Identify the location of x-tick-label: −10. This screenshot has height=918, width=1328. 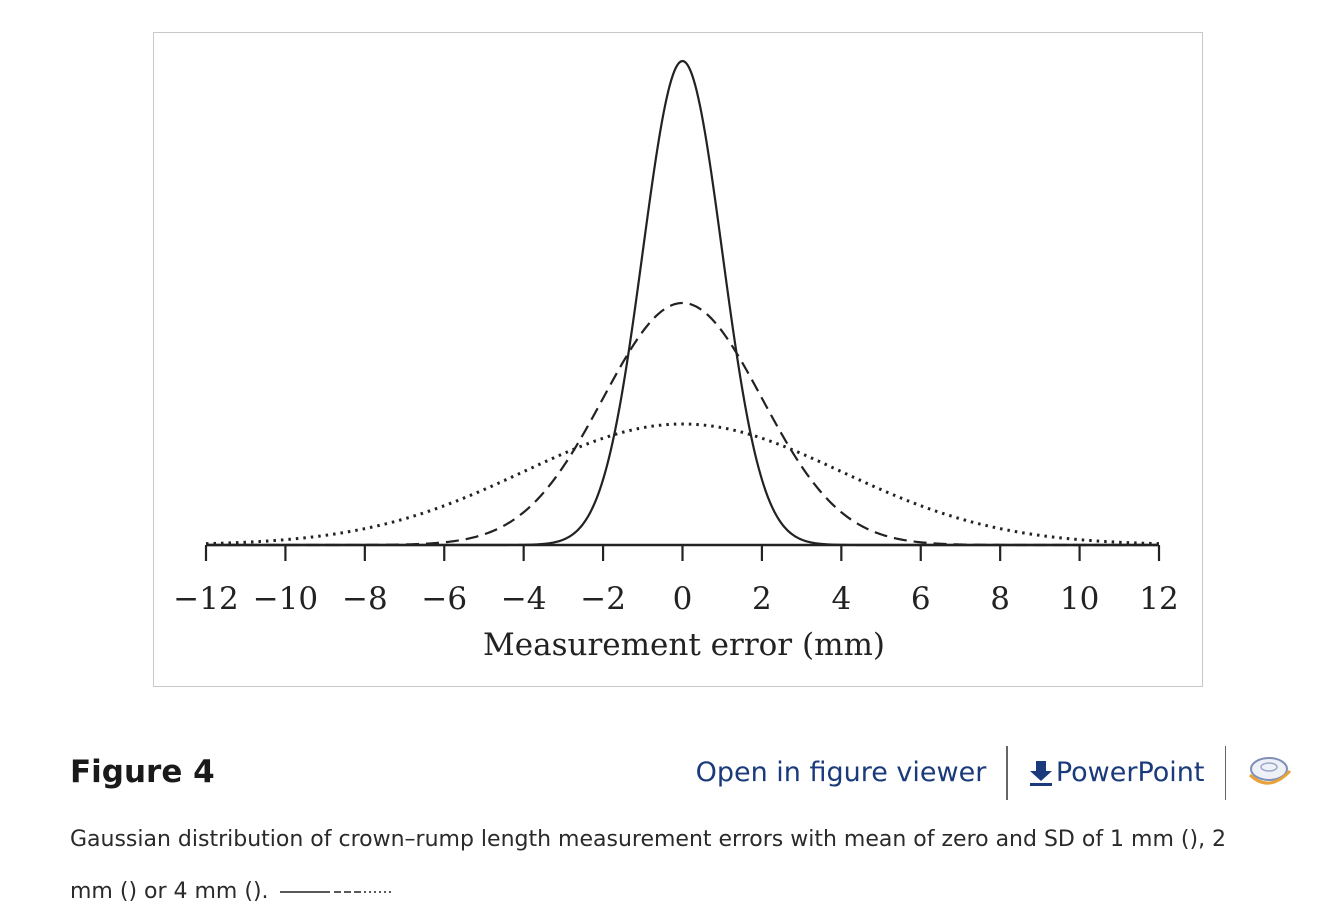
(285, 599).